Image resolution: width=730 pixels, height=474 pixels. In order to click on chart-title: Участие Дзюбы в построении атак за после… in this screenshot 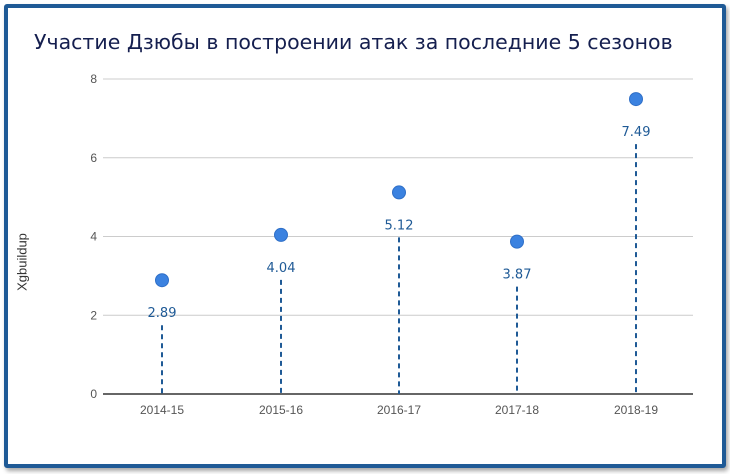, I will do `click(353, 42)`.